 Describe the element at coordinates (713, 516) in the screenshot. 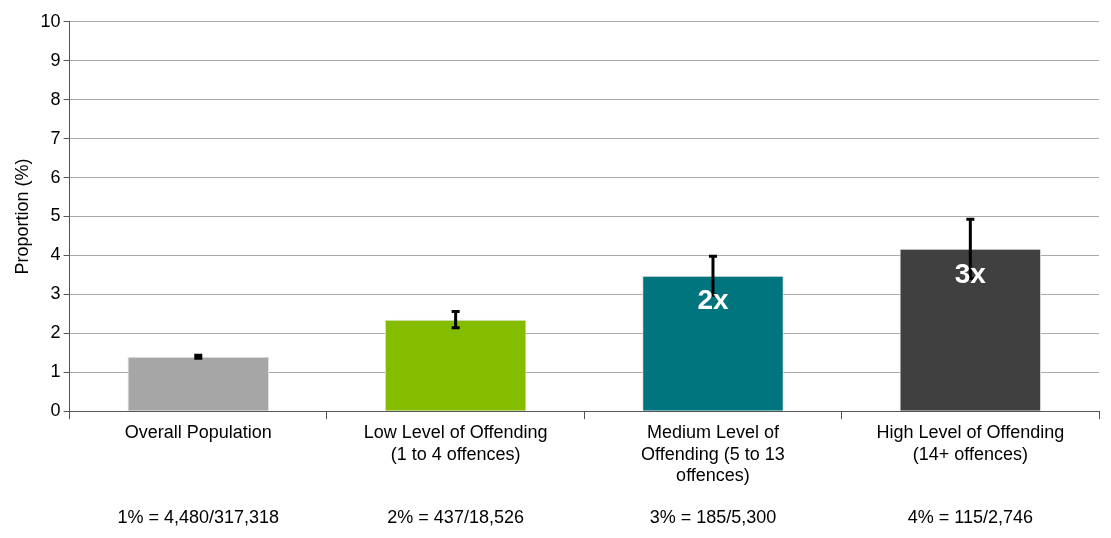

I see `text: 3% = 185/5,300` at that location.